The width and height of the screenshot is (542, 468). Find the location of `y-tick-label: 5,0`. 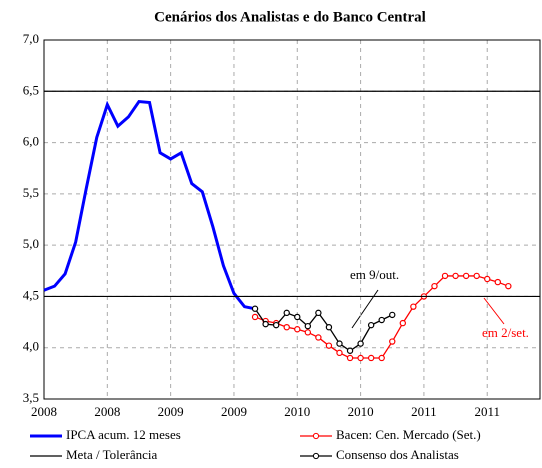

y-tick-label: 5,0 is located at coordinates (31, 243).